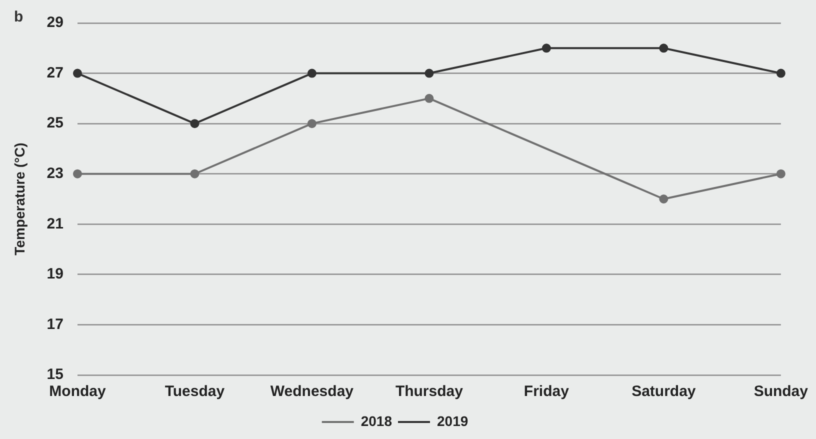  Describe the element at coordinates (452, 420) in the screenshot. I see `legend-label: 2019` at that location.